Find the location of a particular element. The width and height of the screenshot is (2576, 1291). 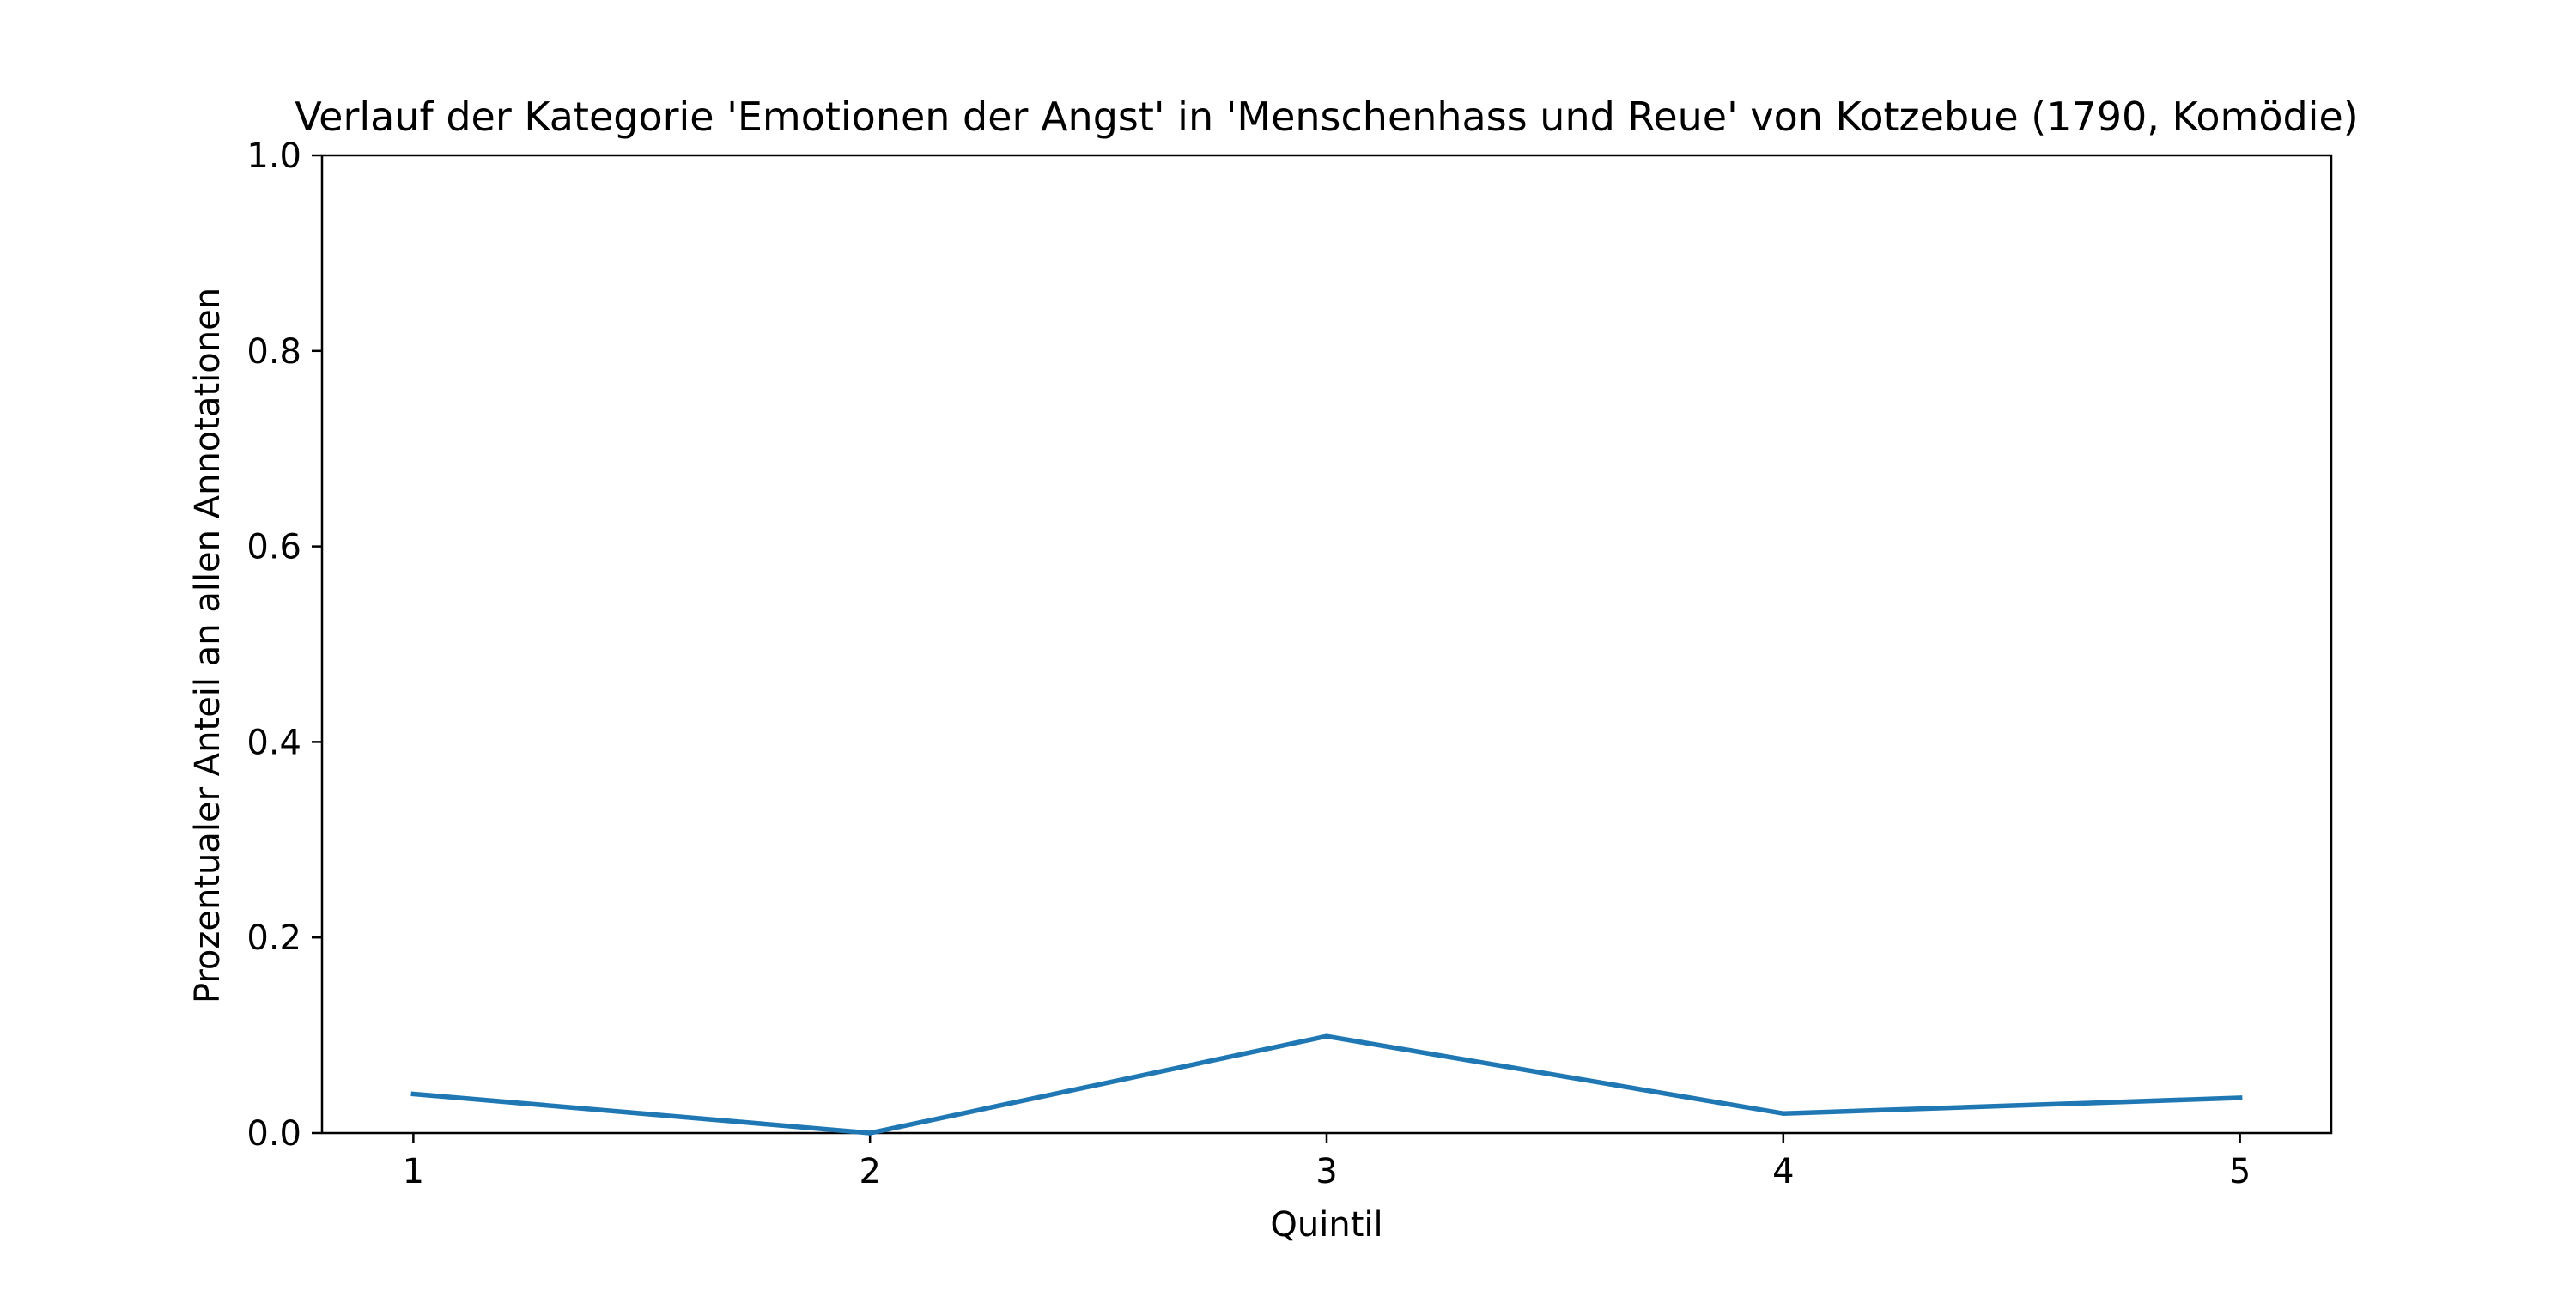

x-tick-label: 4 is located at coordinates (1783, 1172).